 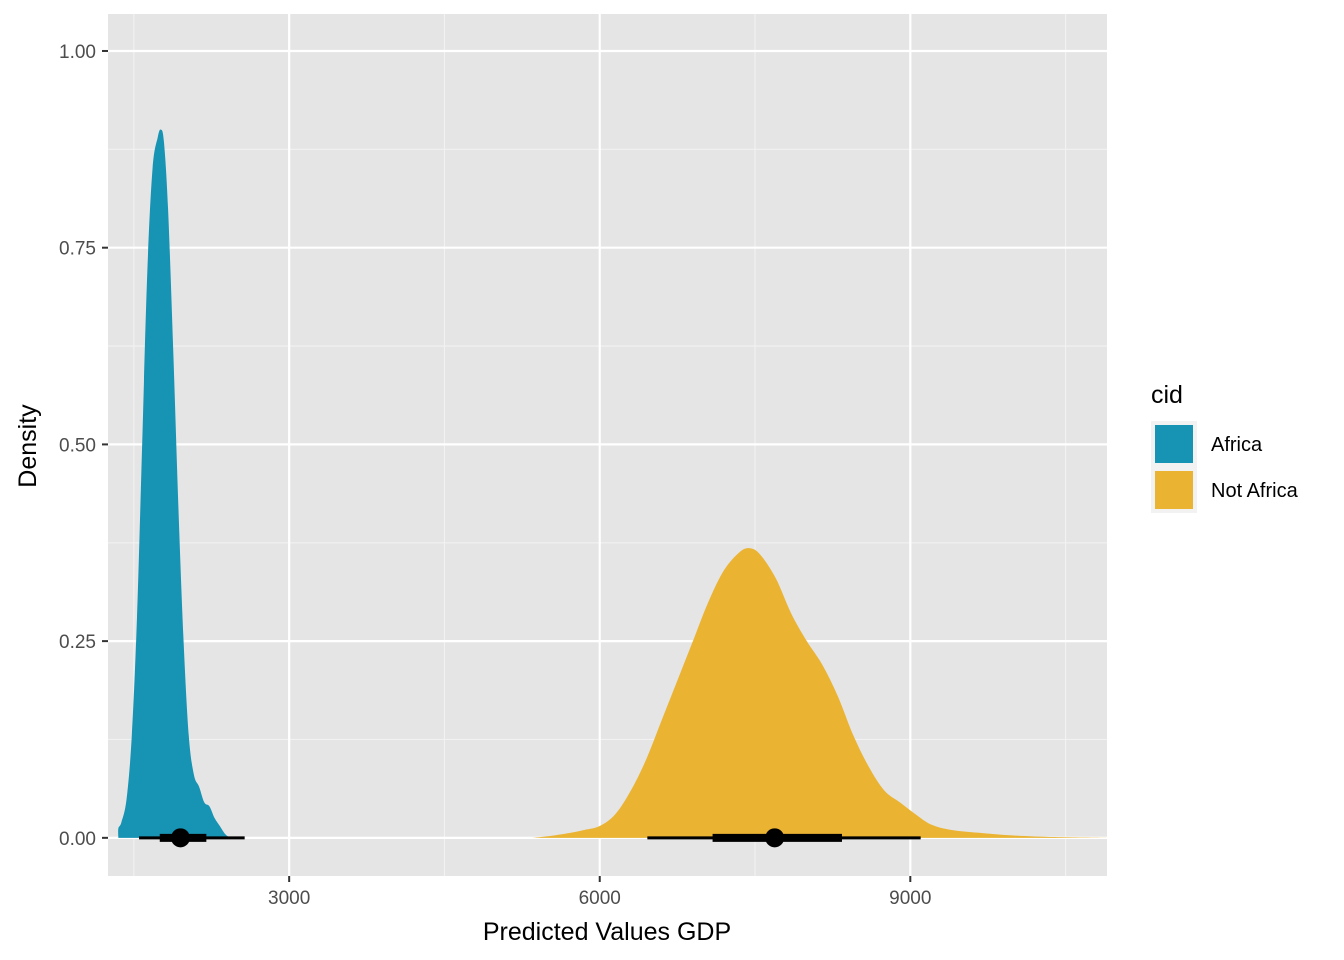 What do you see at coordinates (910, 898) in the screenshot?
I see `x-tick-label: 9000` at bounding box center [910, 898].